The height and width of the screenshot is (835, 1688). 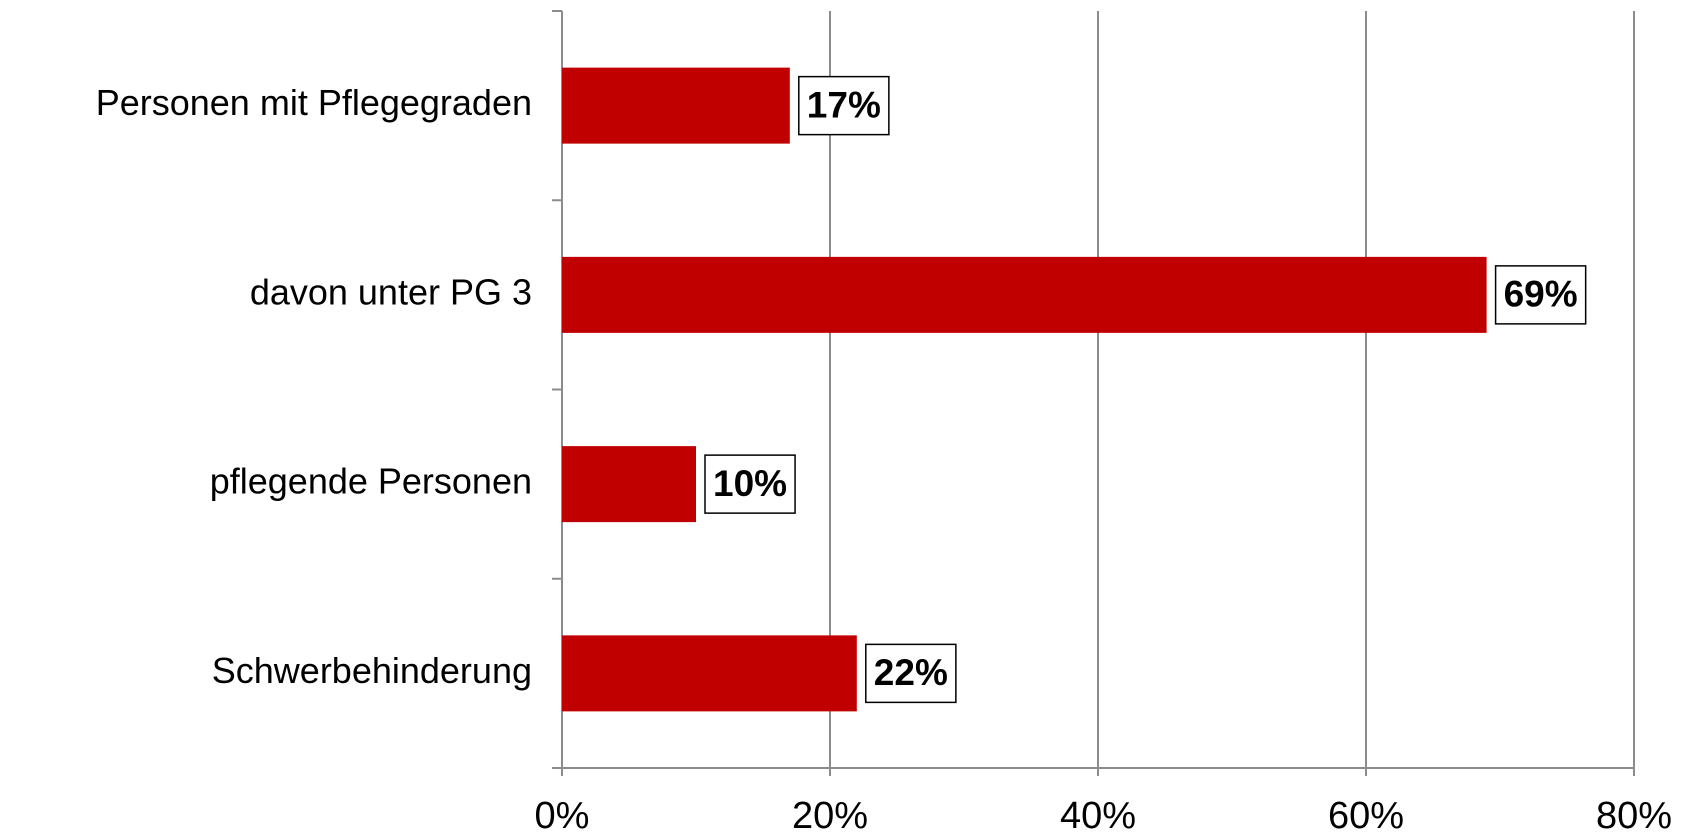 I want to click on y-tick-label: pflegende Personen, so click(x=371, y=481).